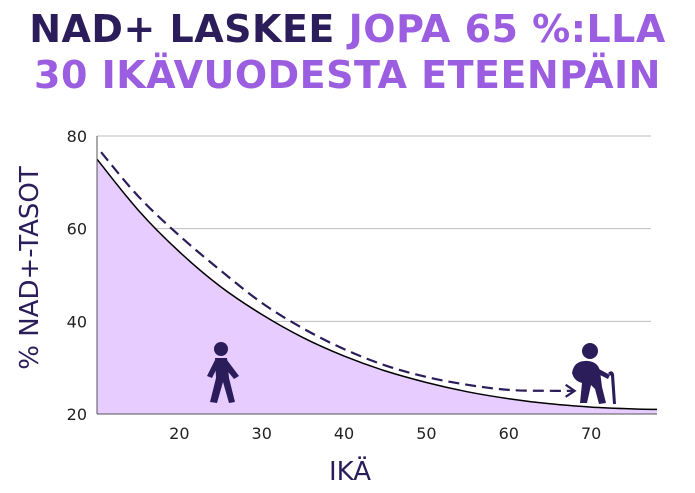  Describe the element at coordinates (350, 471) in the screenshot. I see `x-axis-label: IKÄ` at that location.